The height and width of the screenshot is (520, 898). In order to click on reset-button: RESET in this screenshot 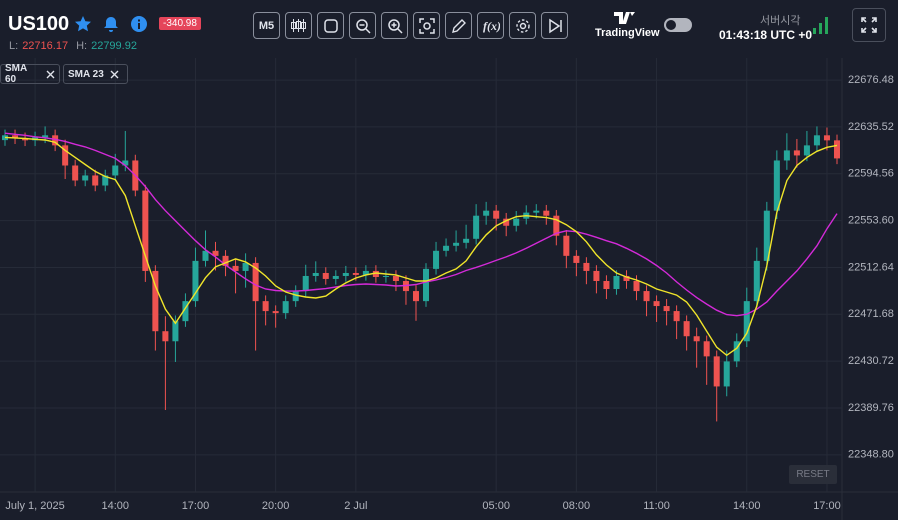, I will do `click(813, 474)`.